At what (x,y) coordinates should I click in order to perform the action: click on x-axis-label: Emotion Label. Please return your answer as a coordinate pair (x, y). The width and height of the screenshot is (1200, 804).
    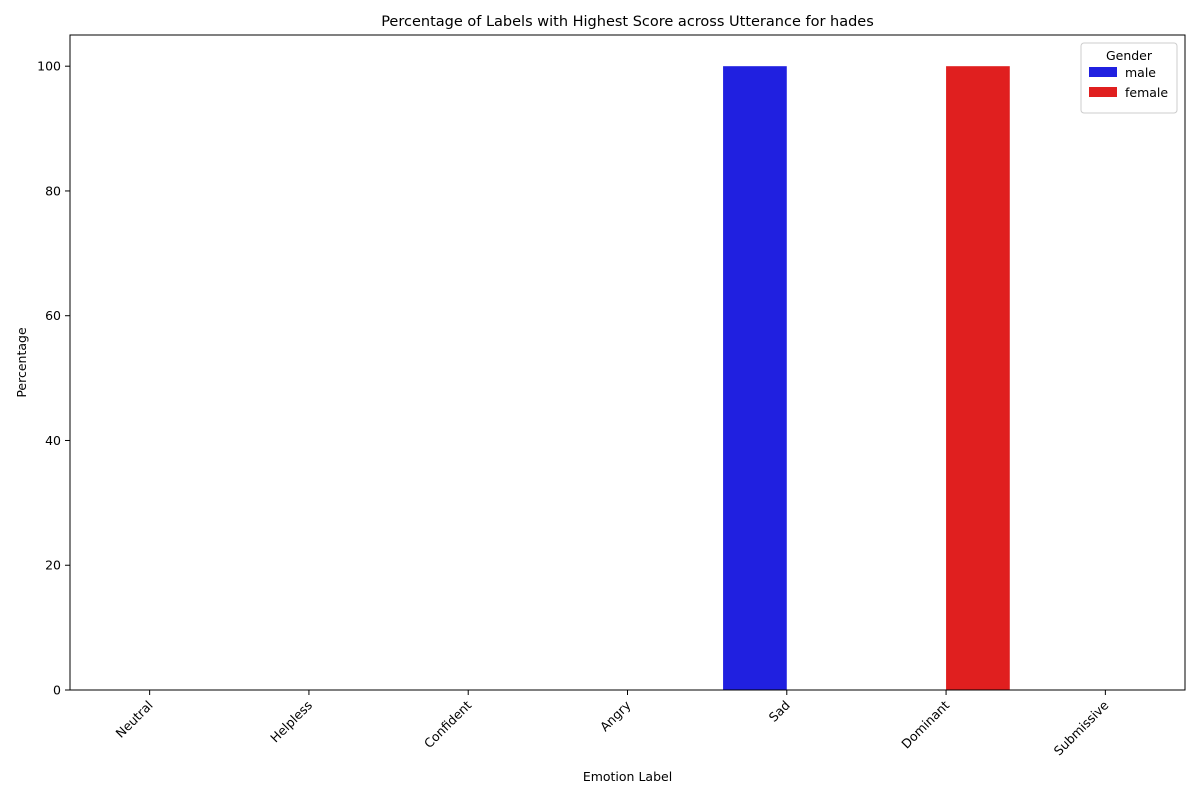
    Looking at the image, I should click on (627, 776).